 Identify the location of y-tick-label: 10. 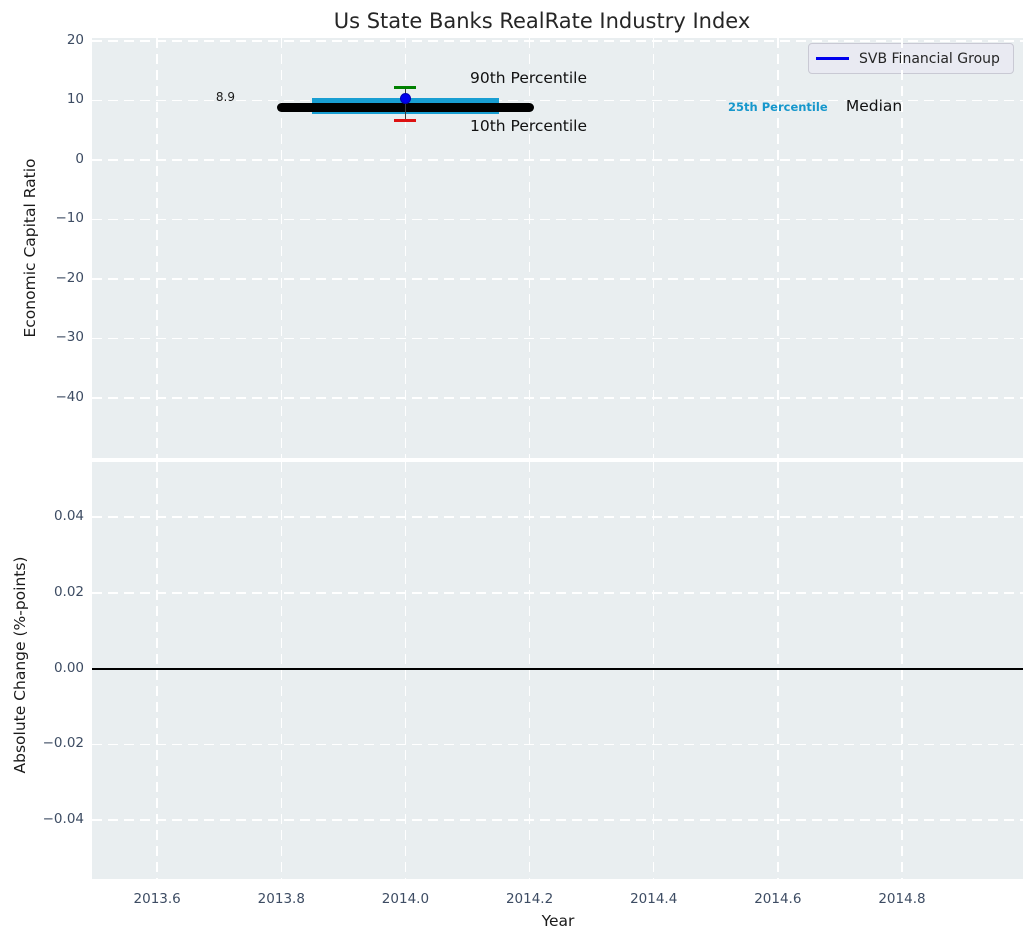
(75, 99).